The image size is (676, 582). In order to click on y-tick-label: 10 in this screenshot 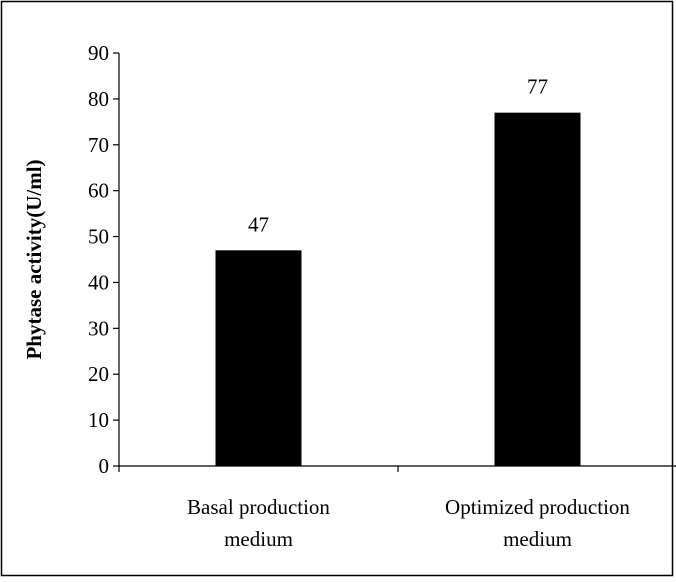, I will do `click(98, 420)`.